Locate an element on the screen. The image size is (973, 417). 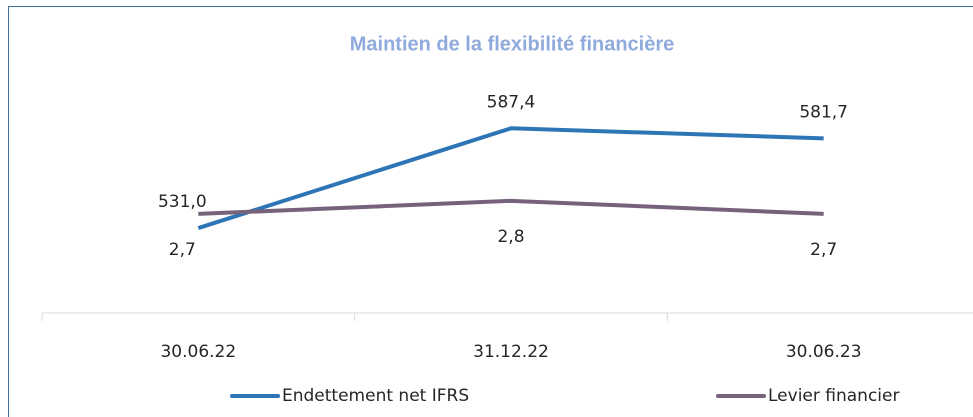
chart-title: Maintien de la flexibilité financière is located at coordinates (512, 44).